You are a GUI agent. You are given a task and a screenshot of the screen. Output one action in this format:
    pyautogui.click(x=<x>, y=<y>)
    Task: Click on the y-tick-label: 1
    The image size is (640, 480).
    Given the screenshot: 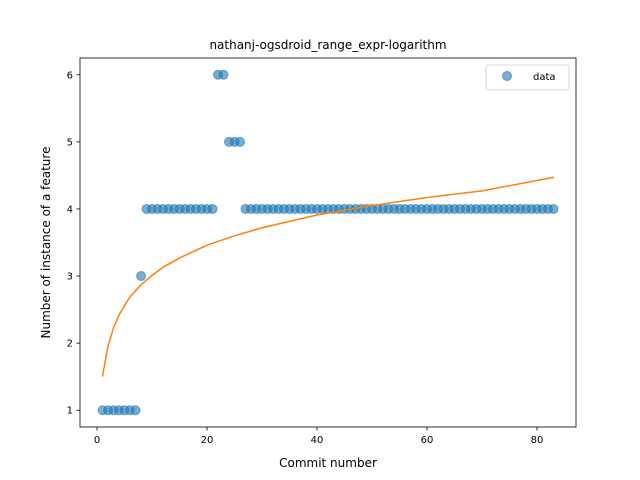 What is the action you would take?
    pyautogui.click(x=70, y=411)
    